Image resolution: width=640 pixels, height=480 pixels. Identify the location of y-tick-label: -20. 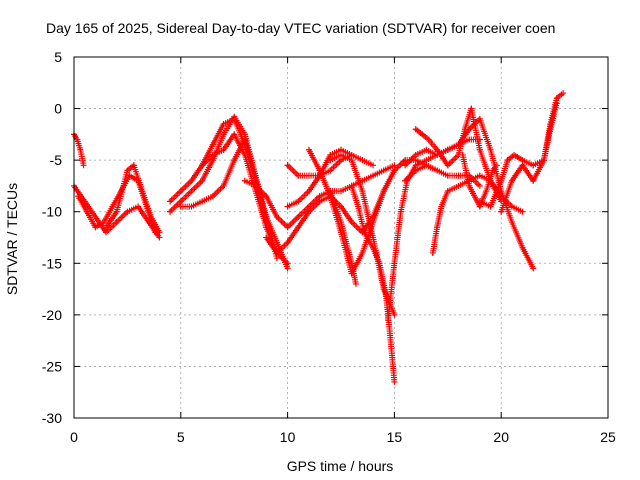
(52, 315).